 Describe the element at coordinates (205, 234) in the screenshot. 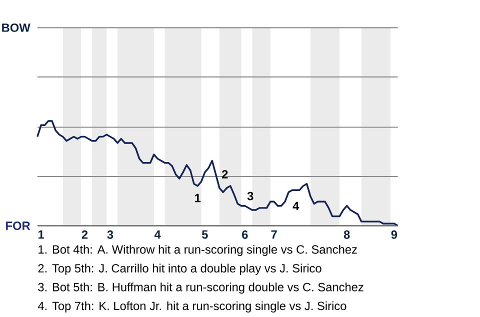

I see `x-tick-label: 5` at that location.